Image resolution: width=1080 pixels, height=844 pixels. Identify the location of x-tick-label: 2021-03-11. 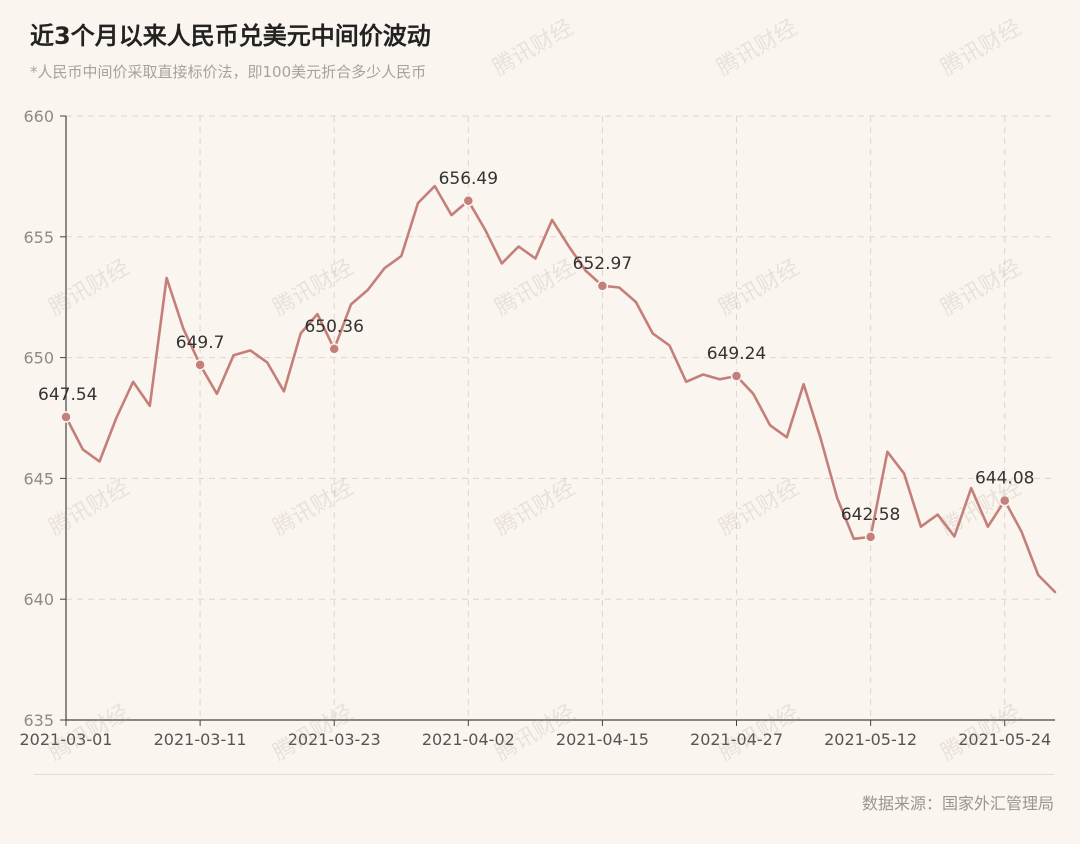
(200, 739).